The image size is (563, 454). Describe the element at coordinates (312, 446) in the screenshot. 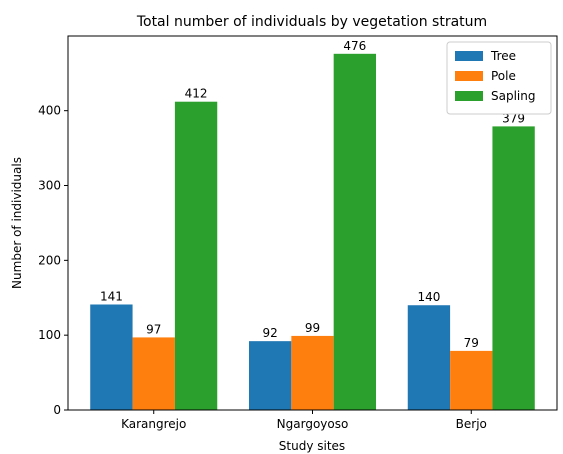

I see `x-axis-label: Study sites` at that location.